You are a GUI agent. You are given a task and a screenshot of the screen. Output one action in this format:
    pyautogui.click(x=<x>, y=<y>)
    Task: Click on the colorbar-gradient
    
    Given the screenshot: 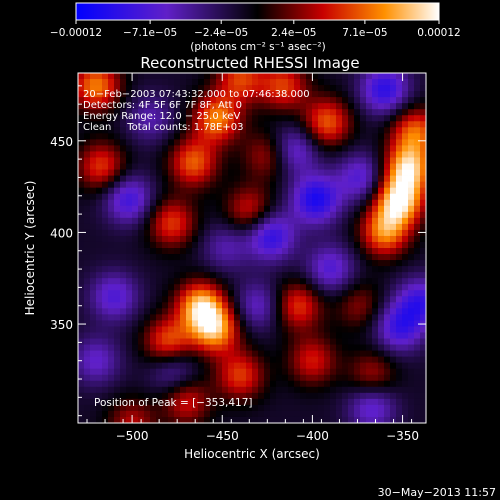 What is the action you would take?
    pyautogui.click(x=257, y=11)
    